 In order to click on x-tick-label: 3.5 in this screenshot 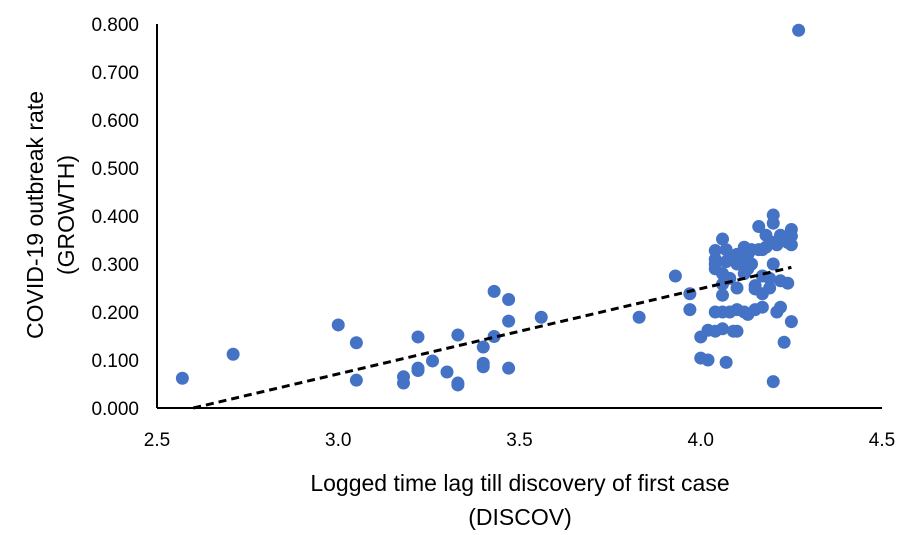, I will do `click(519, 440)`.